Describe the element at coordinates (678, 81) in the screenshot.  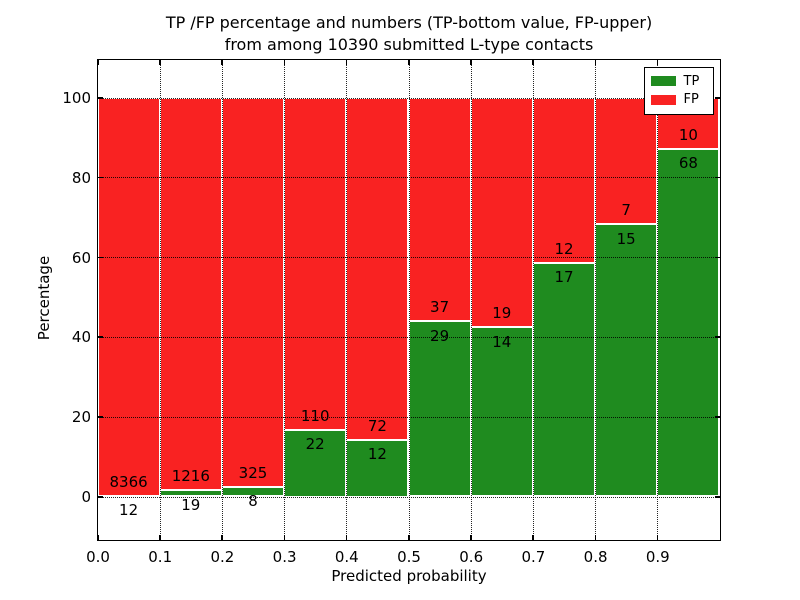
I see `legend-row: TP` at that location.